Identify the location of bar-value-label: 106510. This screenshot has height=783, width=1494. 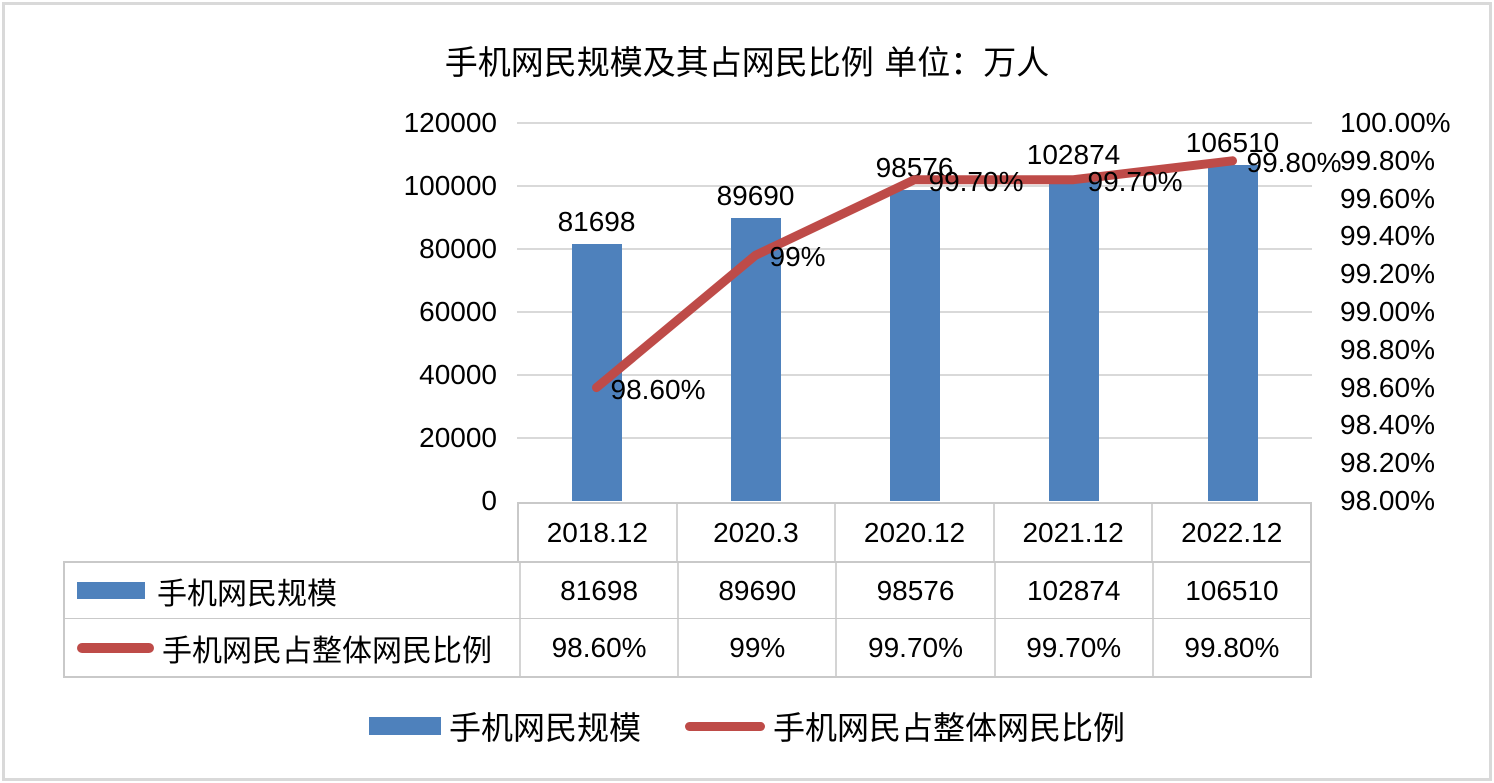
(1232, 143).